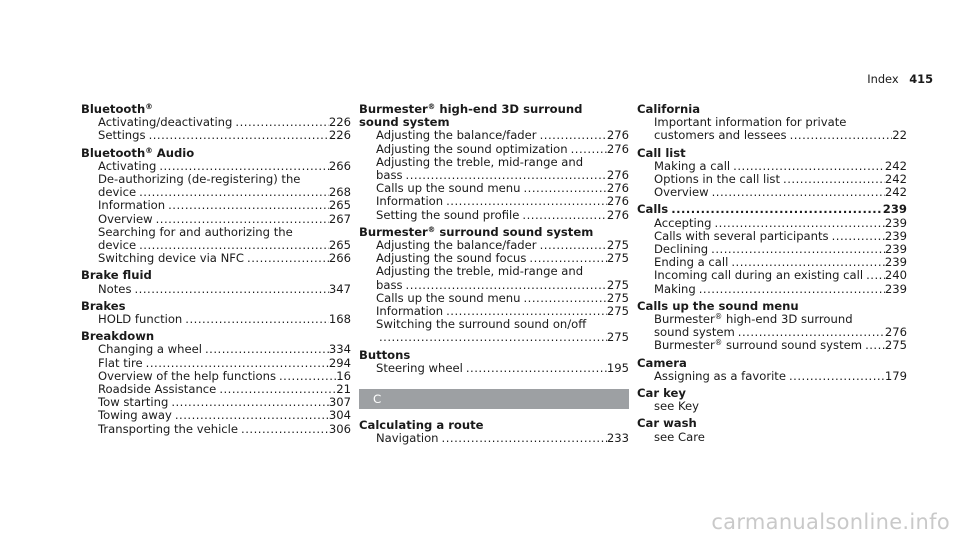 The image size is (960, 534). Describe the element at coordinates (494, 215) in the screenshot. I see `subentry: Setting the sound profile 276` at that location.